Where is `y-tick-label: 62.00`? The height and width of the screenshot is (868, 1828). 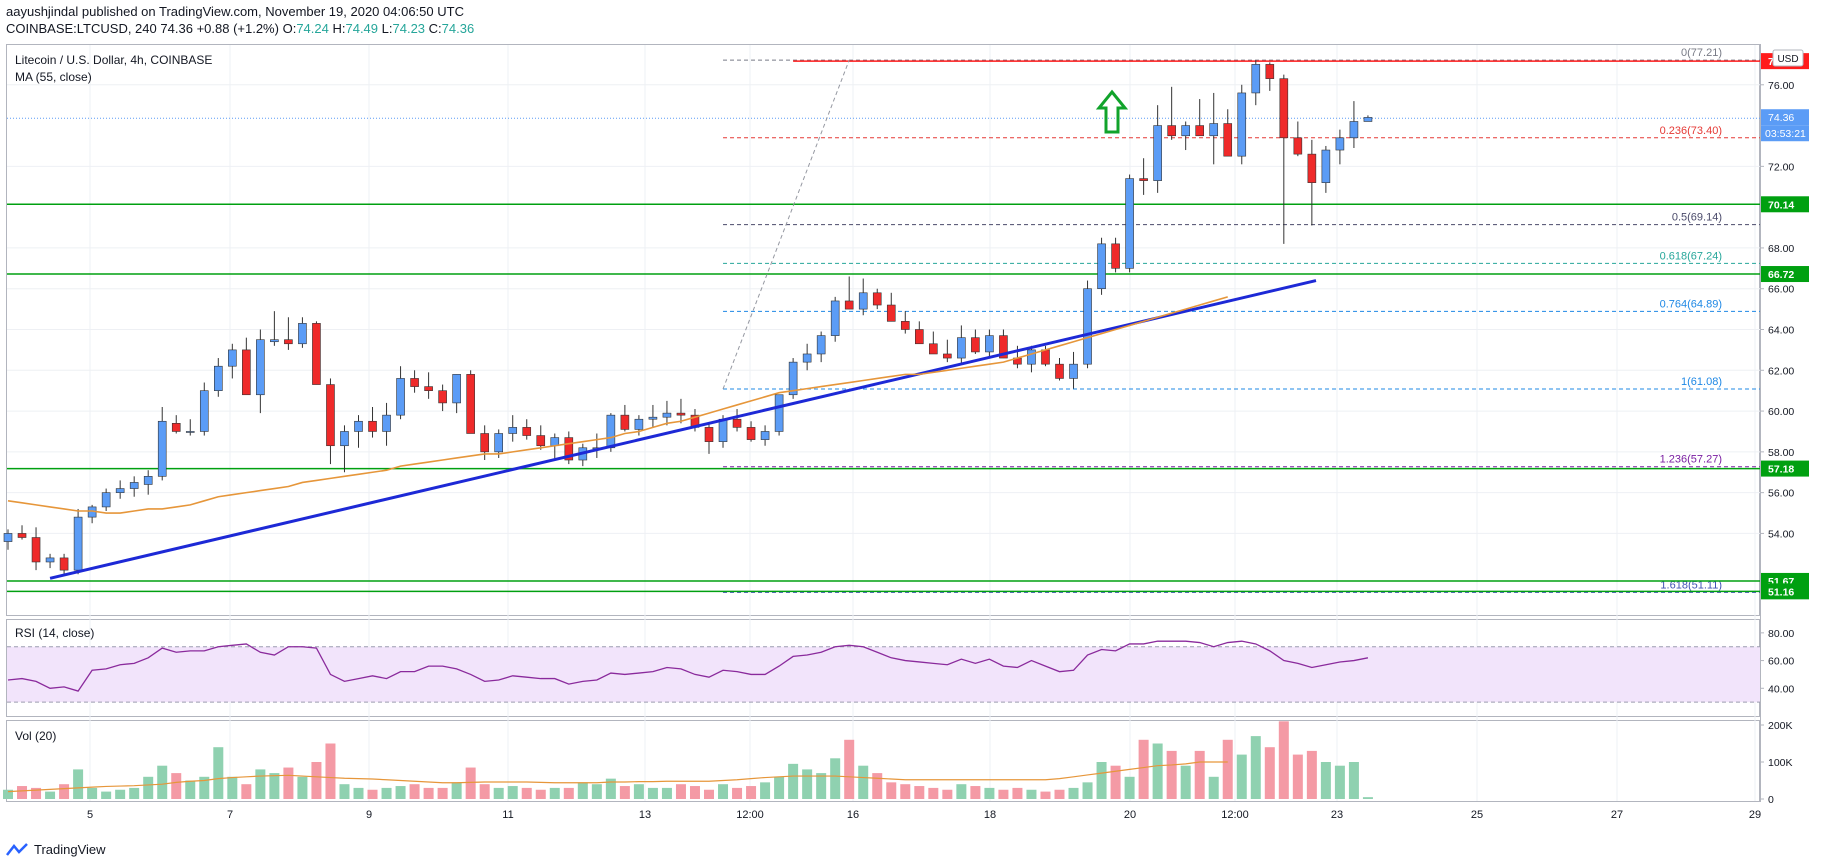
y-tick-label: 62.00 is located at coordinates (1781, 371).